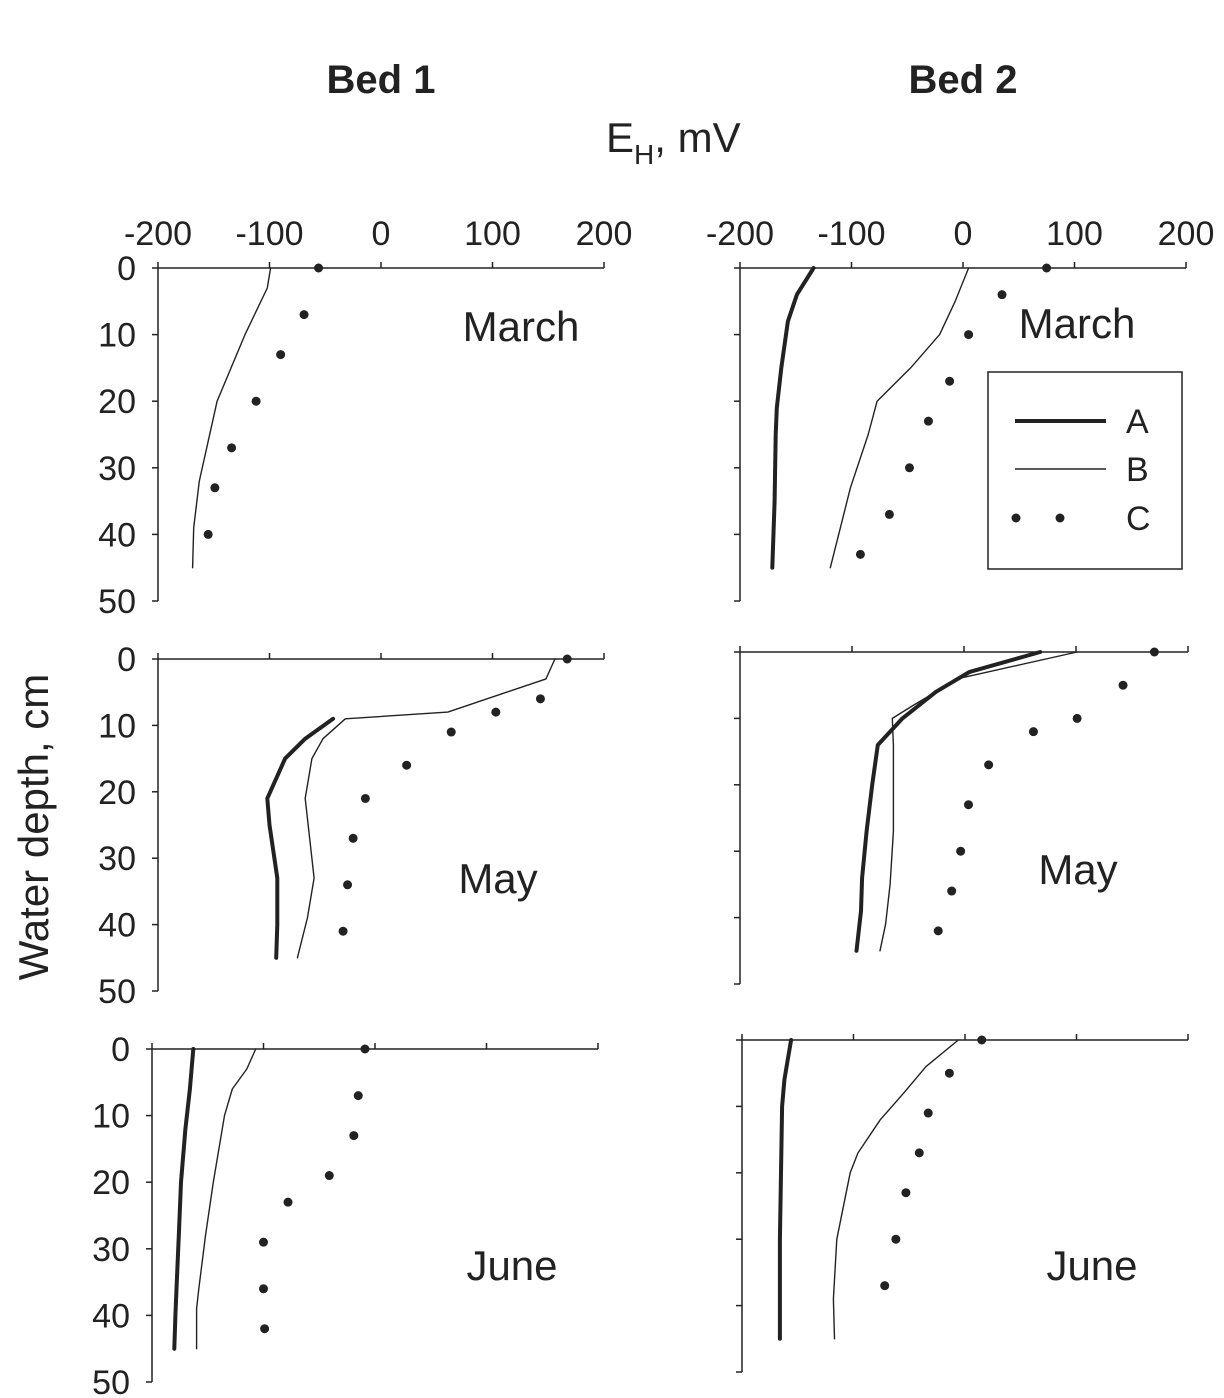 The width and height of the screenshot is (1224, 1398). What do you see at coordinates (1137, 422) in the screenshot?
I see `legend-label-a: A` at bounding box center [1137, 422].